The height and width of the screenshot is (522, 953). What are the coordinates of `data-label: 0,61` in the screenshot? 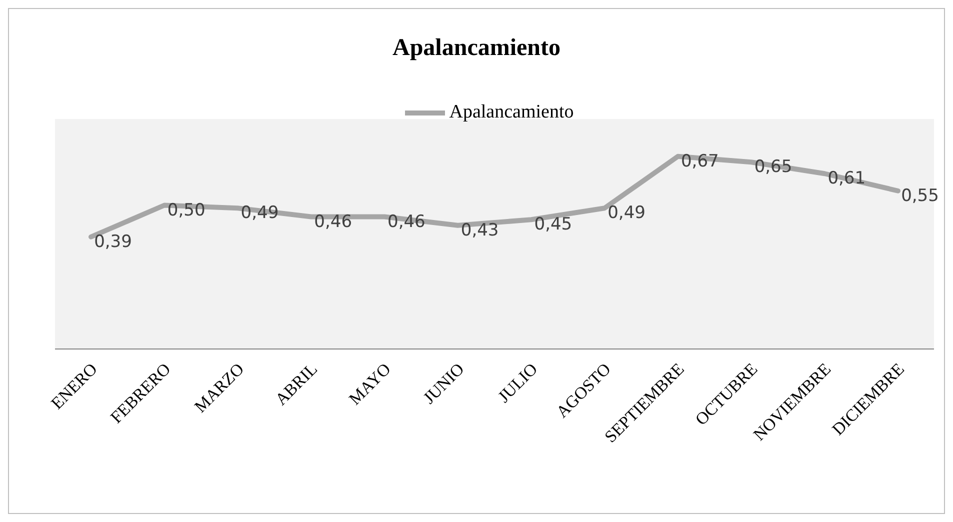 It's located at (847, 178).